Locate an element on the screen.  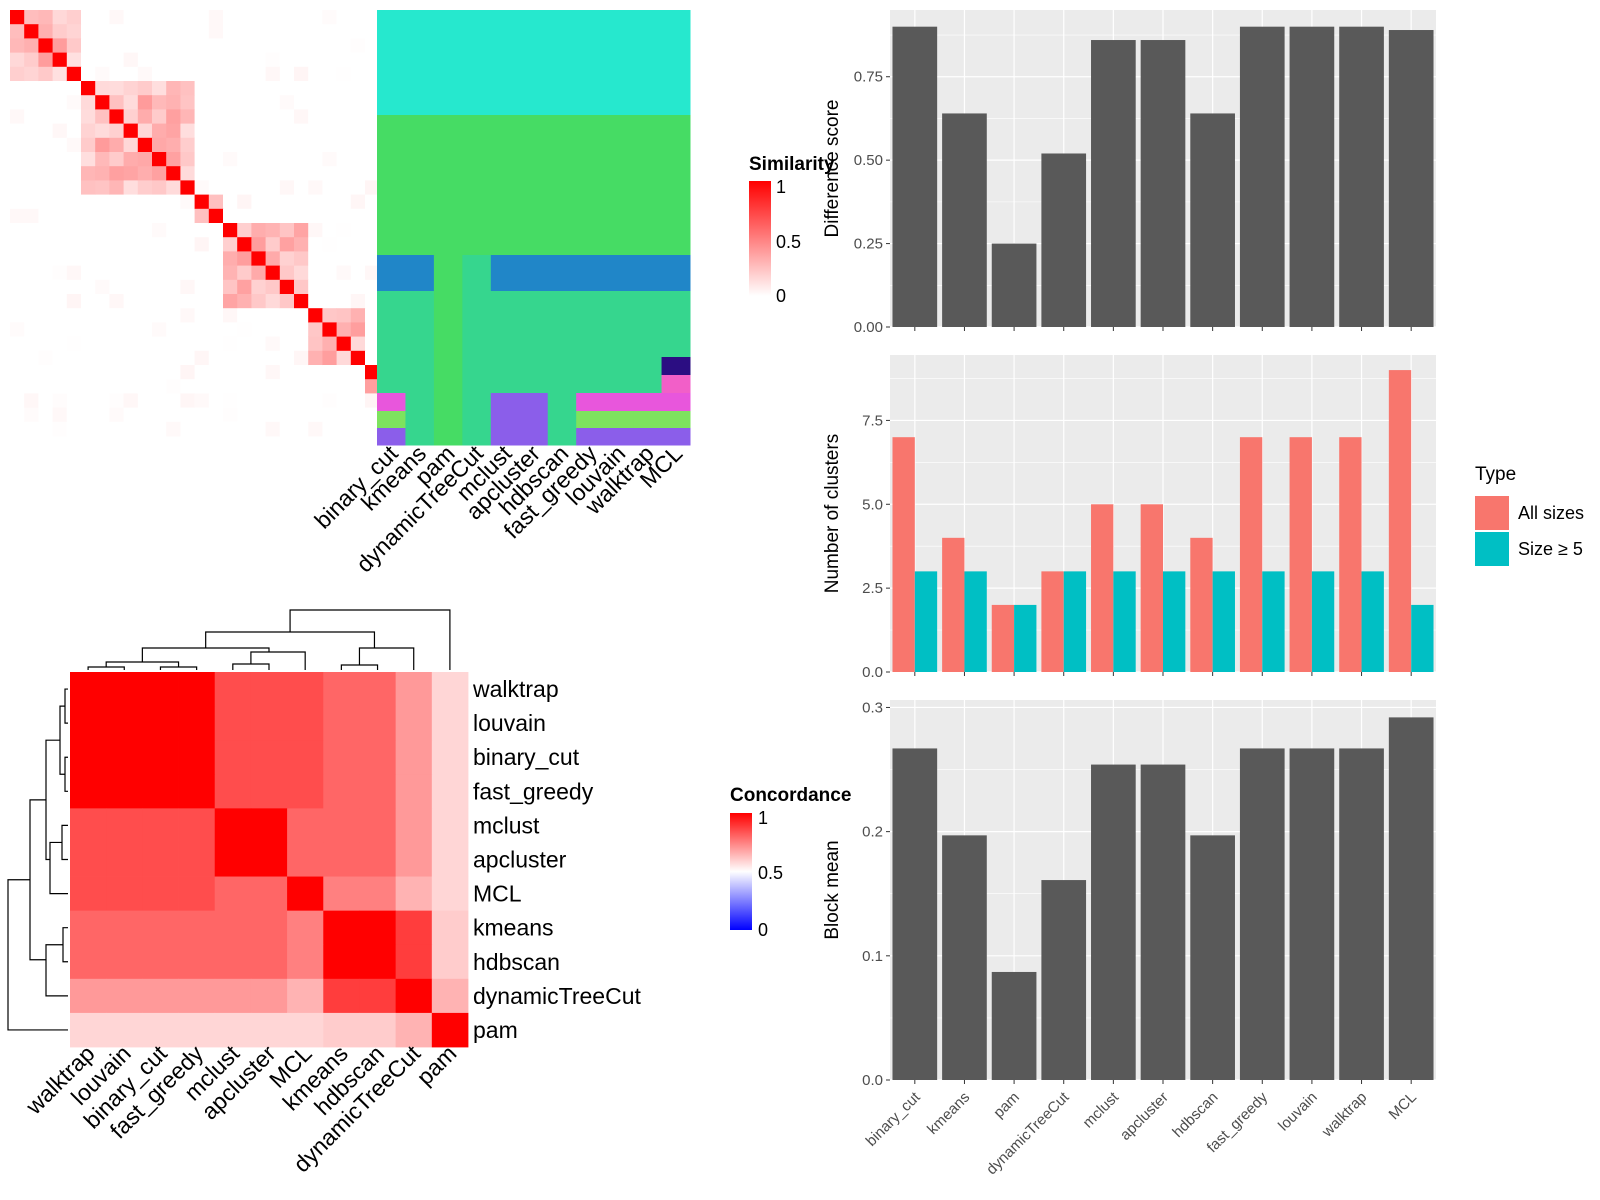
concordance-row-label: pam is located at coordinates (495, 1030).